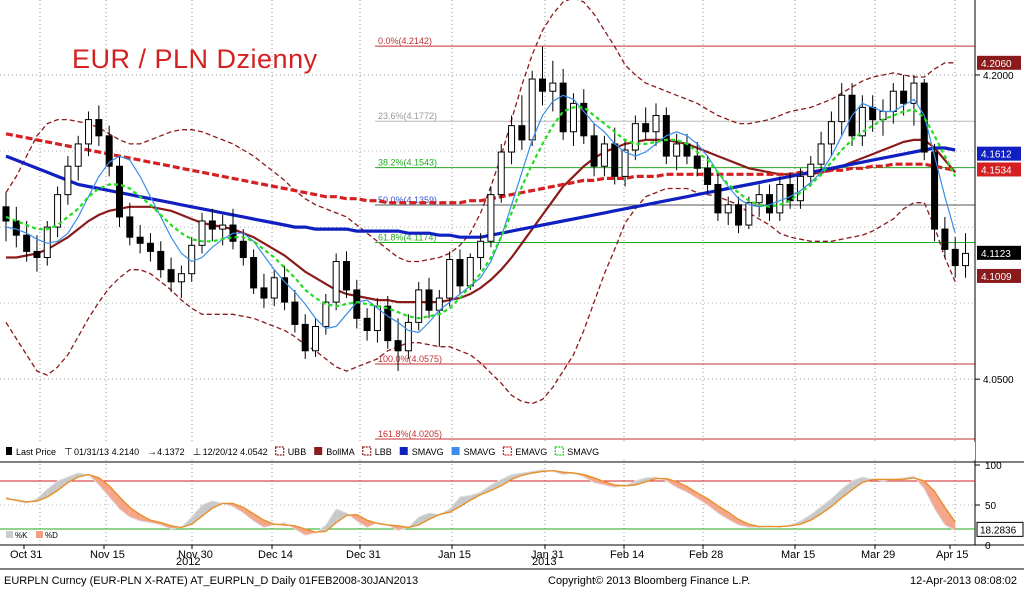  I want to click on legend-label: 01/31/13 4.2140, so click(106, 452).